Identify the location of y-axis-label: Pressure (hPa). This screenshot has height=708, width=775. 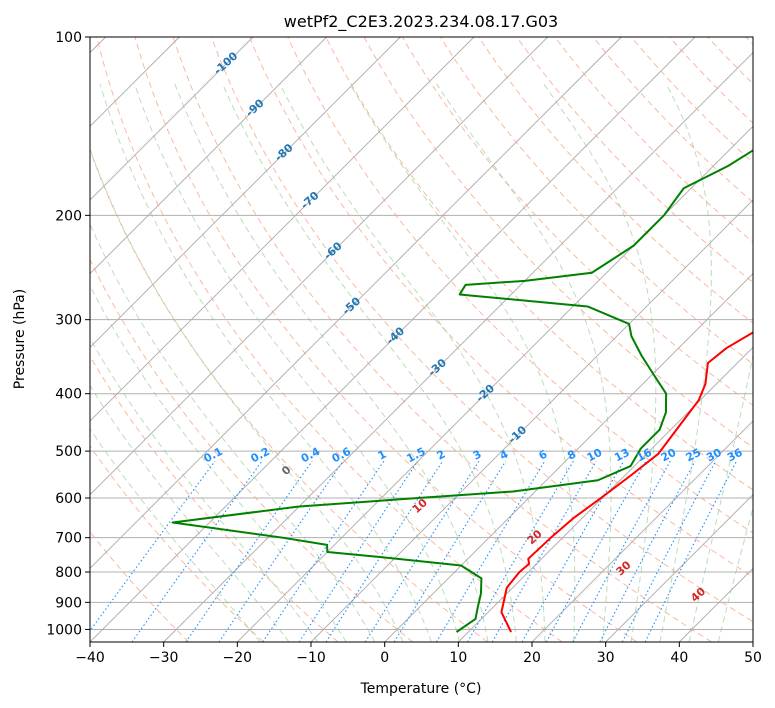
(20, 339).